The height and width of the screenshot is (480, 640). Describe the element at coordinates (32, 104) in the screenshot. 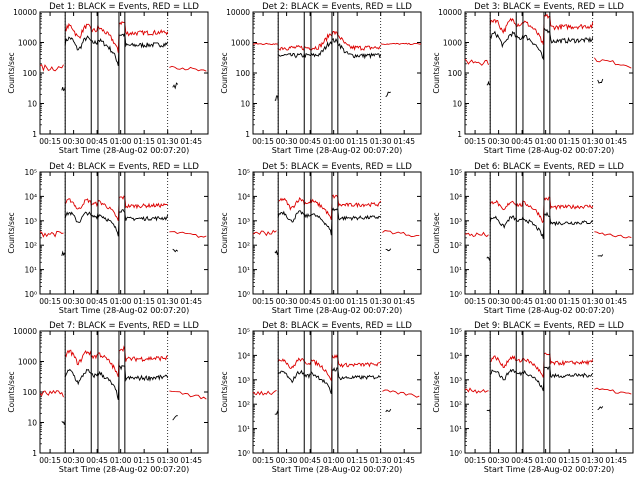

I see `y-tick-label: 10` at that location.